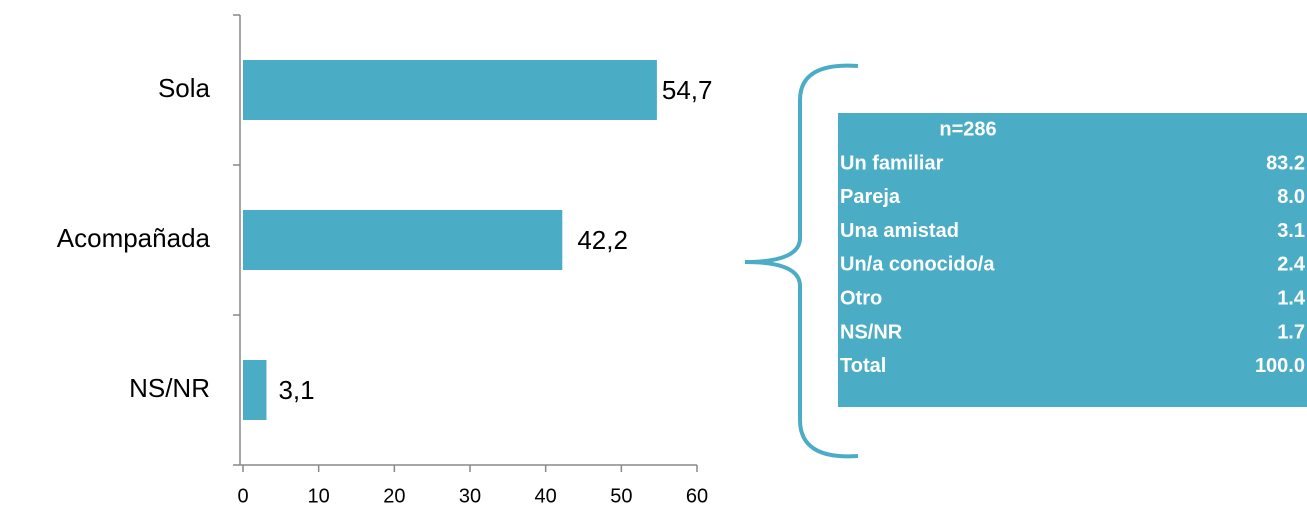 This screenshot has width=1307, height=510. What do you see at coordinates (621, 496) in the screenshot?
I see `x-tick-label: 50` at bounding box center [621, 496].